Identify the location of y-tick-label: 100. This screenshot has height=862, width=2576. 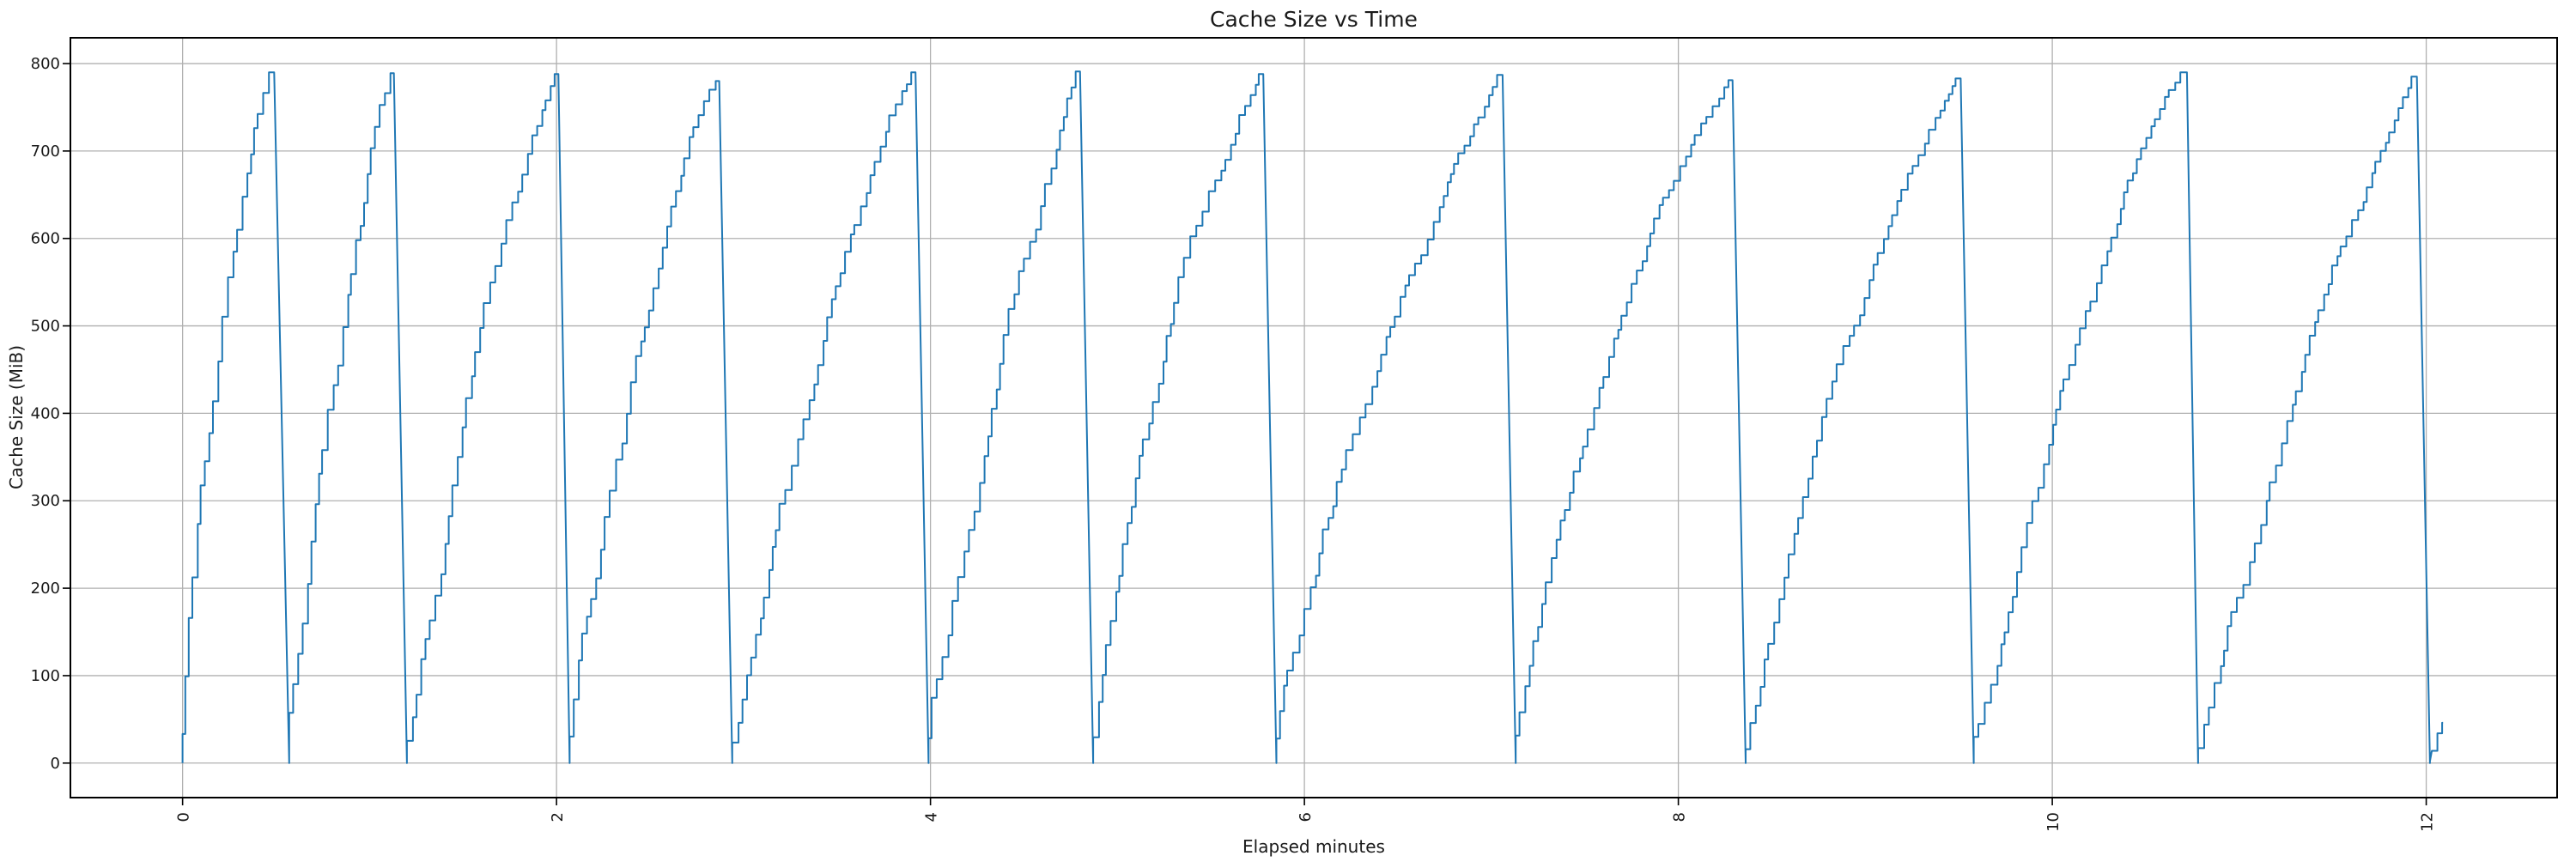
(45, 676).